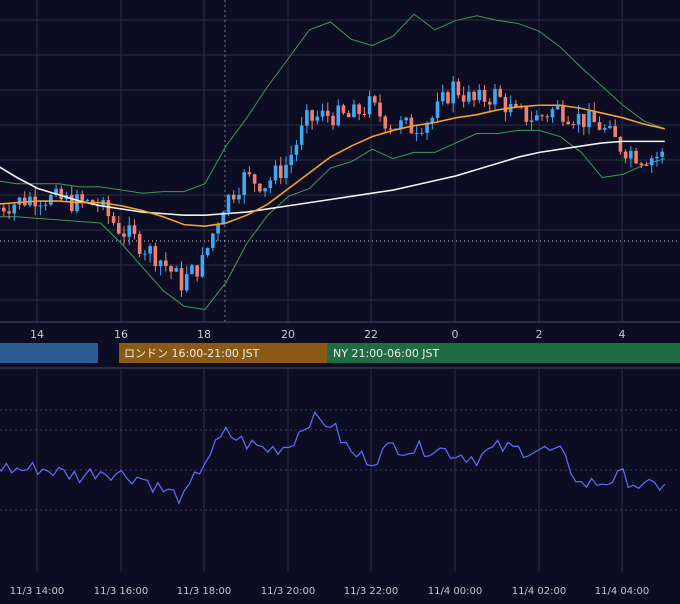  I want to click on session-london-label: ロンドン 16:00-21:00 JST, so click(192, 353).